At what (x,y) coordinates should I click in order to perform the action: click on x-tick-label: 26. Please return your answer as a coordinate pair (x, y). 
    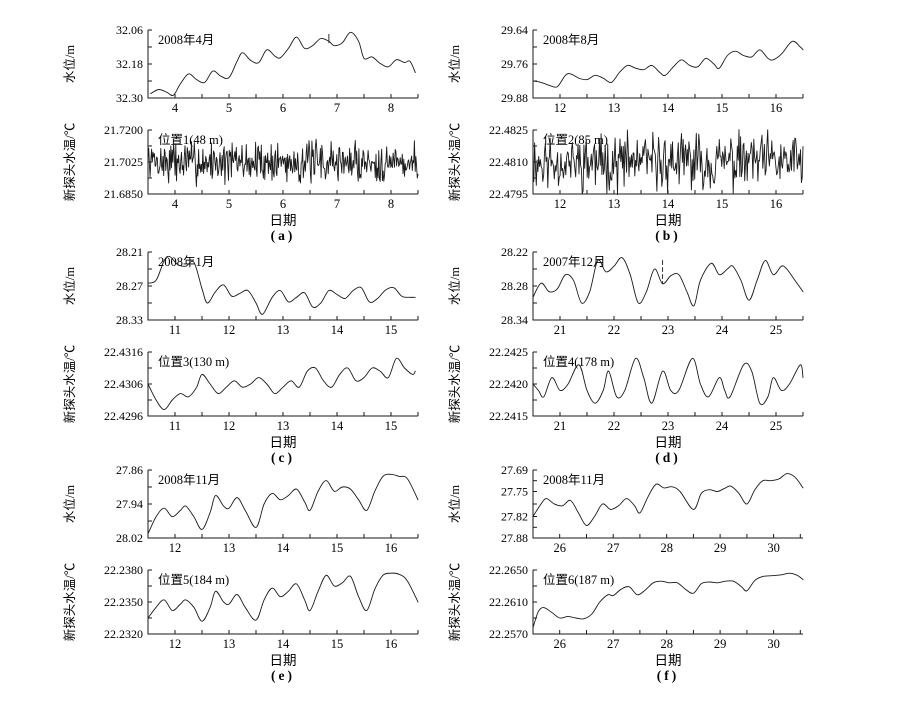
    Looking at the image, I should click on (559, 644).